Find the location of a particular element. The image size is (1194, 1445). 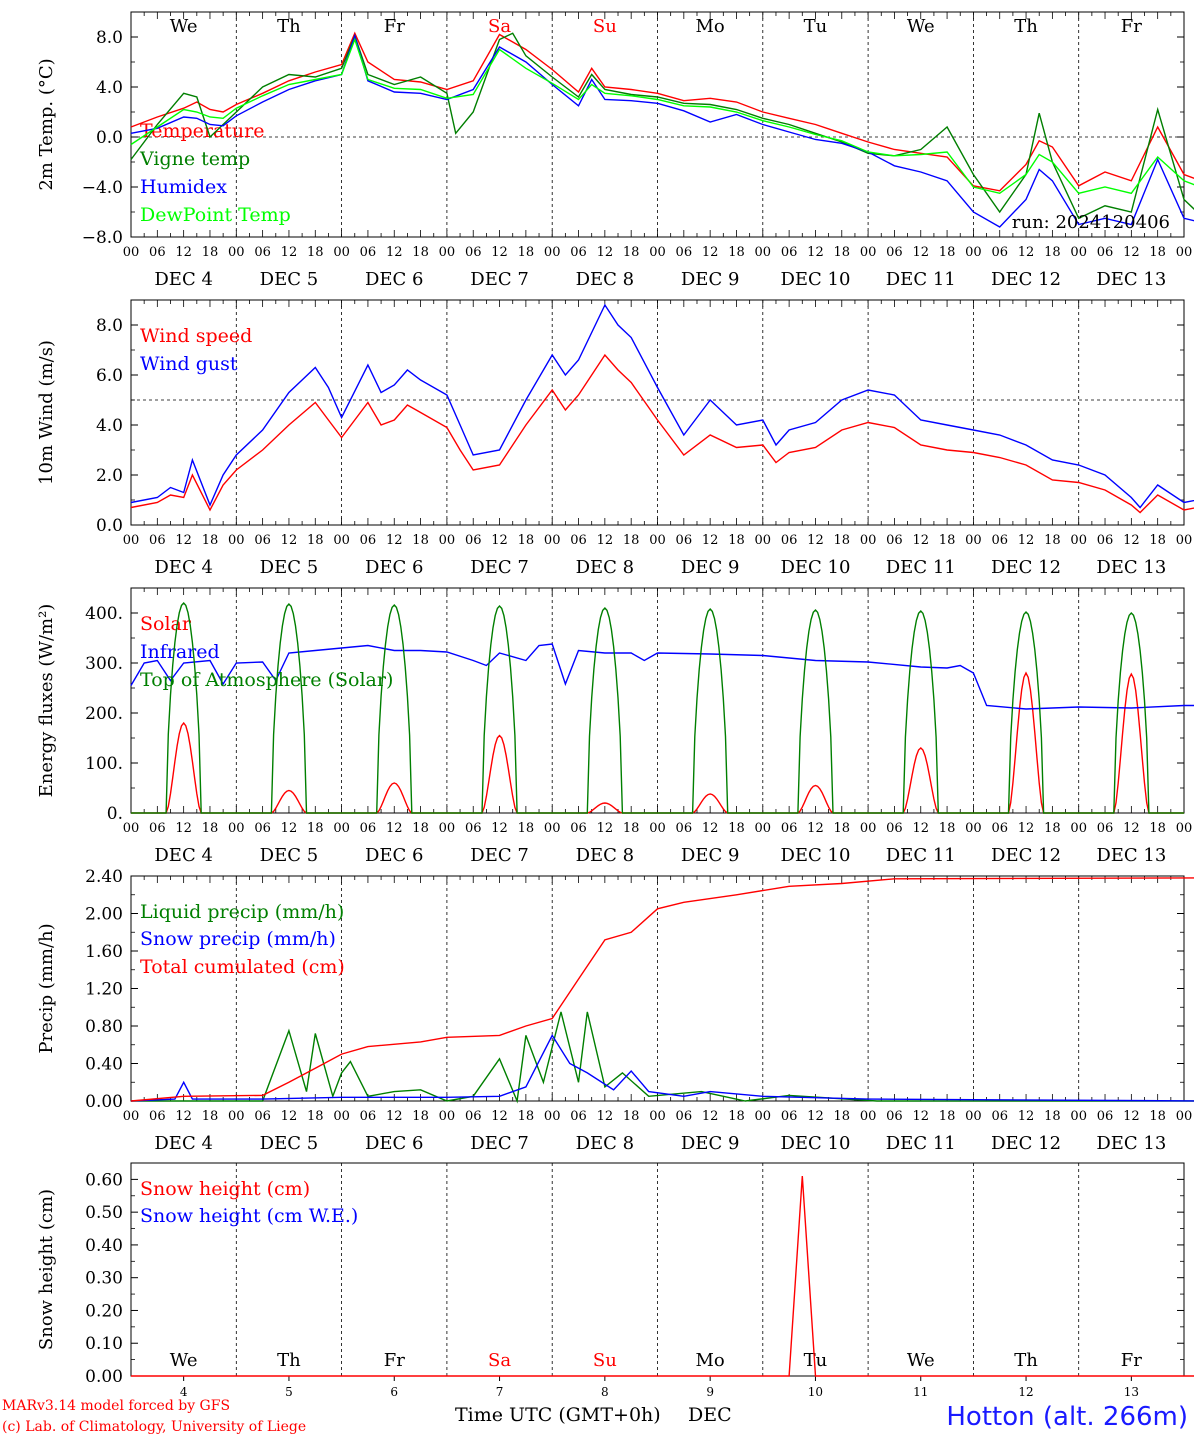

y-tick-label: −4.0 is located at coordinates (102, 188).